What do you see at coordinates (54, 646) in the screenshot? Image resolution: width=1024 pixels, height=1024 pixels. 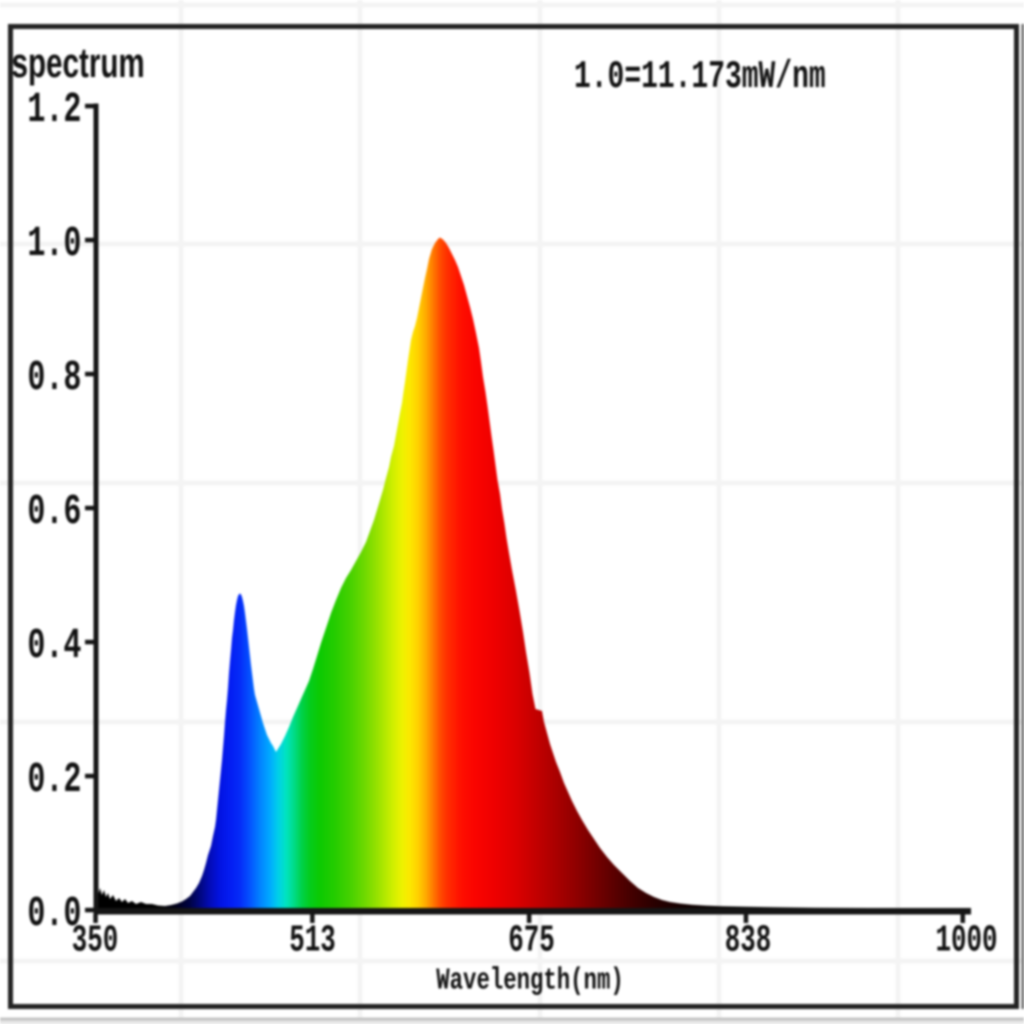 I see `svg-text: 0.4` at bounding box center [54, 646].